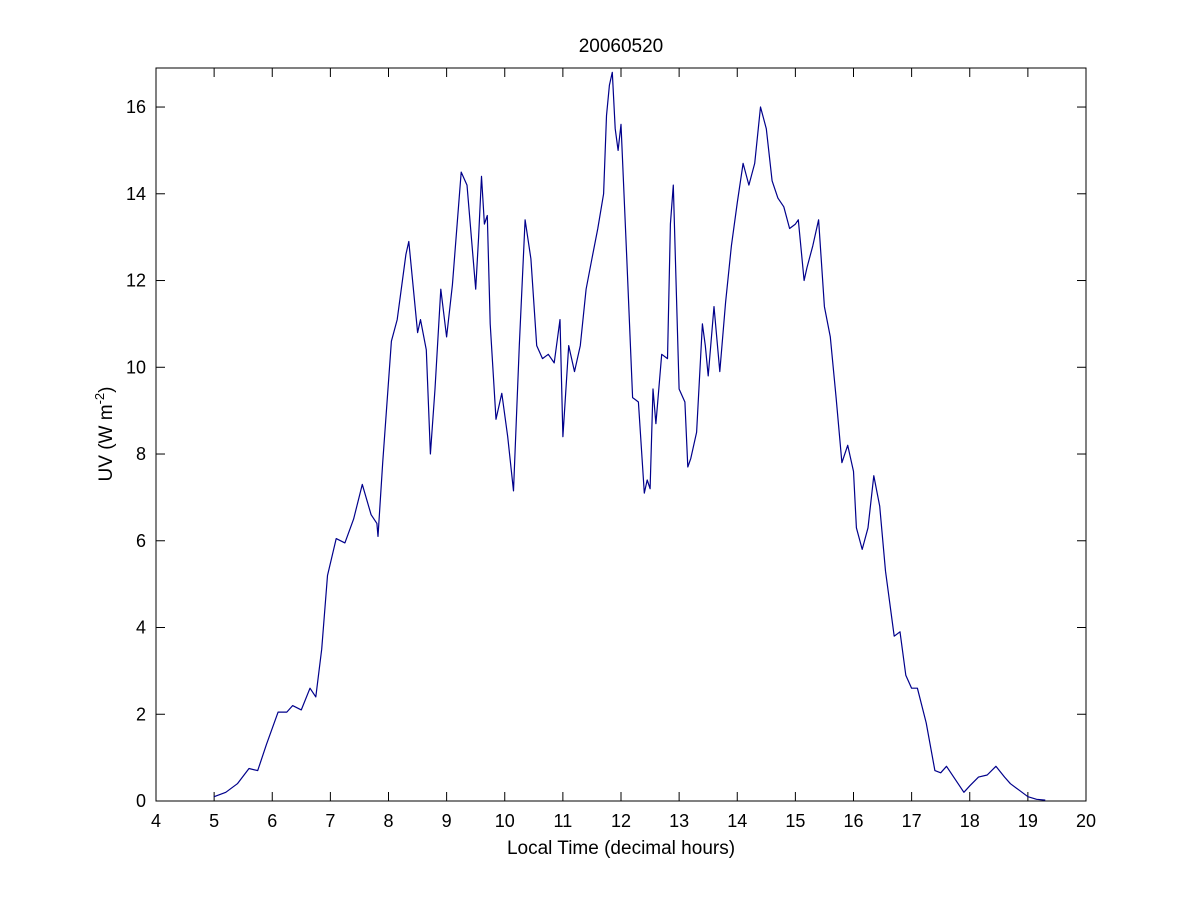 This screenshot has width=1200, height=900. I want to click on x-tick-label: 11, so click(563, 821).